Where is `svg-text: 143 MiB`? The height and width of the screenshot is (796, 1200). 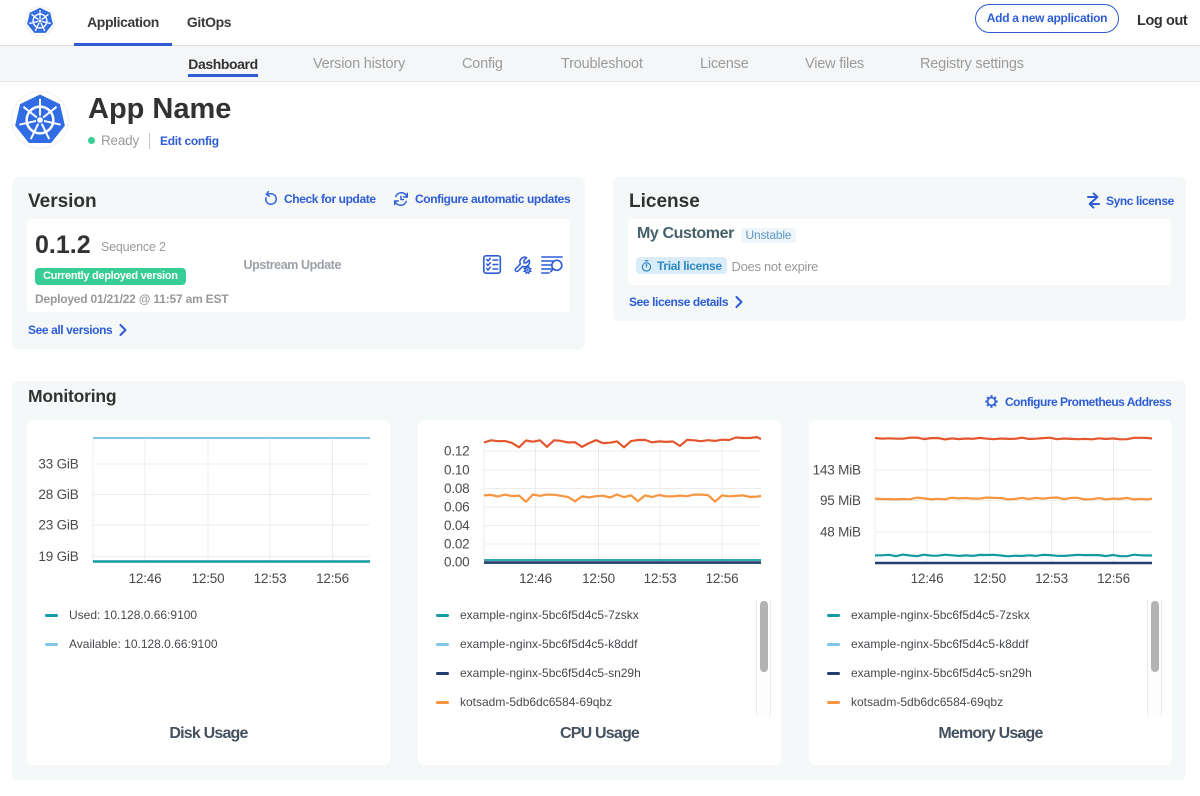
svg-text: 143 MiB is located at coordinates (837, 470).